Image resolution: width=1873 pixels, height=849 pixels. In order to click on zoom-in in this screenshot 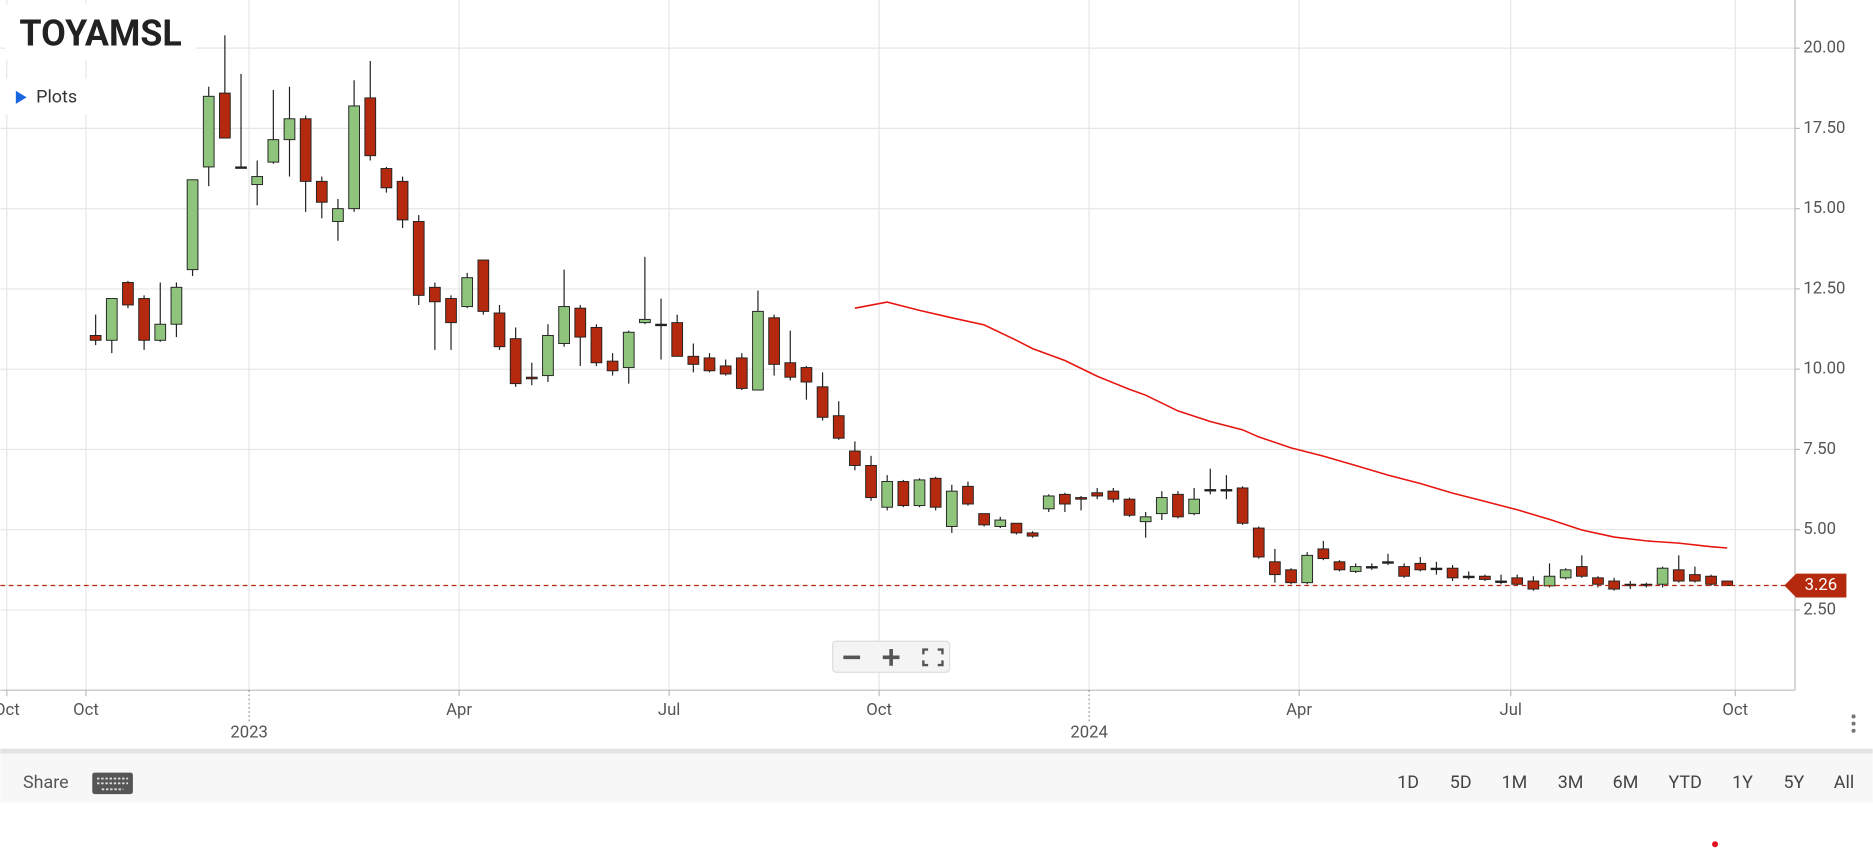, I will do `click(891, 657)`.